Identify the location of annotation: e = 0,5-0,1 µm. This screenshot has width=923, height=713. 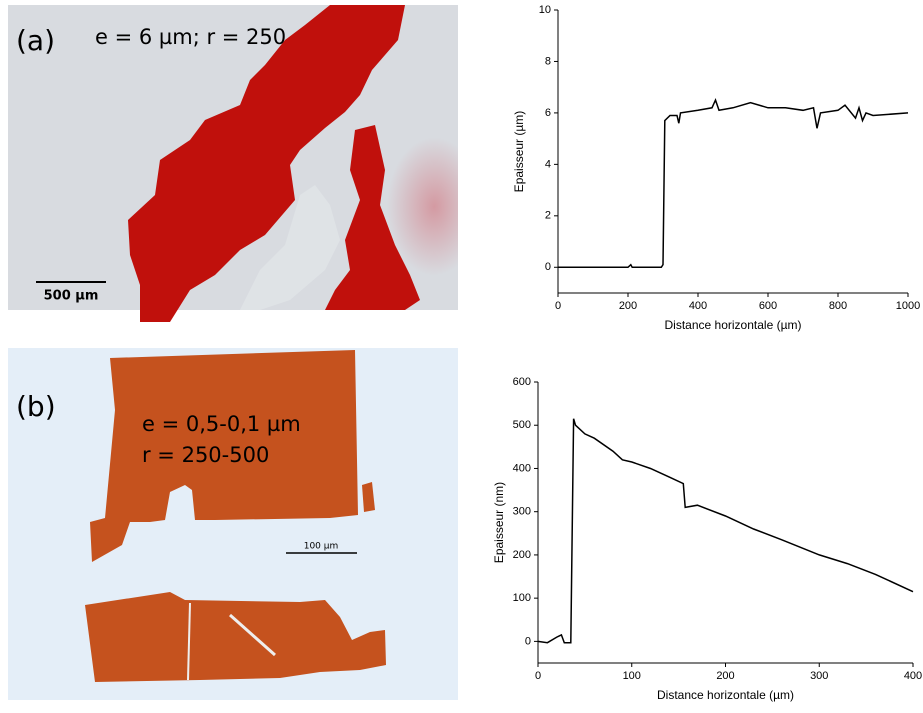
(221, 424).